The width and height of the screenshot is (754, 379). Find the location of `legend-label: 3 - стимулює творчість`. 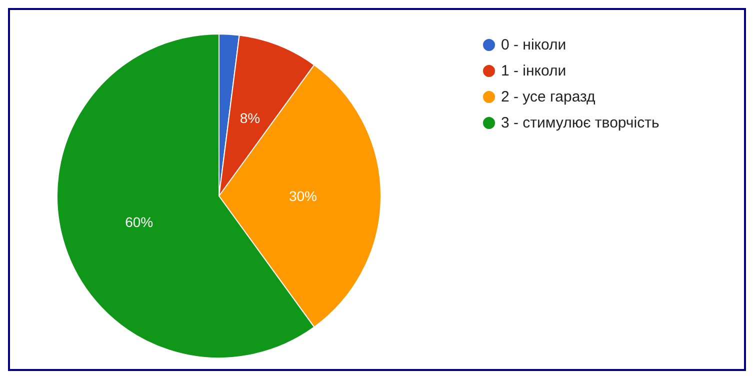

legend-label: 3 - стимулює творчість is located at coordinates (580, 123).